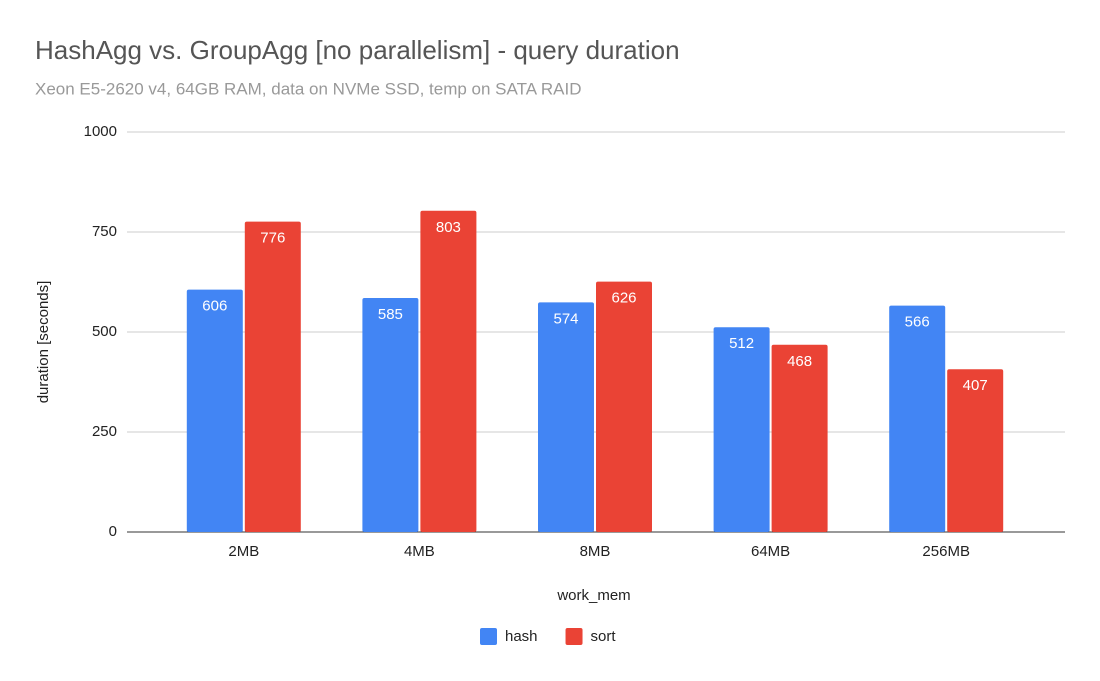 The image size is (1100, 681). What do you see at coordinates (604, 636) in the screenshot?
I see `legend-label: sort` at bounding box center [604, 636].